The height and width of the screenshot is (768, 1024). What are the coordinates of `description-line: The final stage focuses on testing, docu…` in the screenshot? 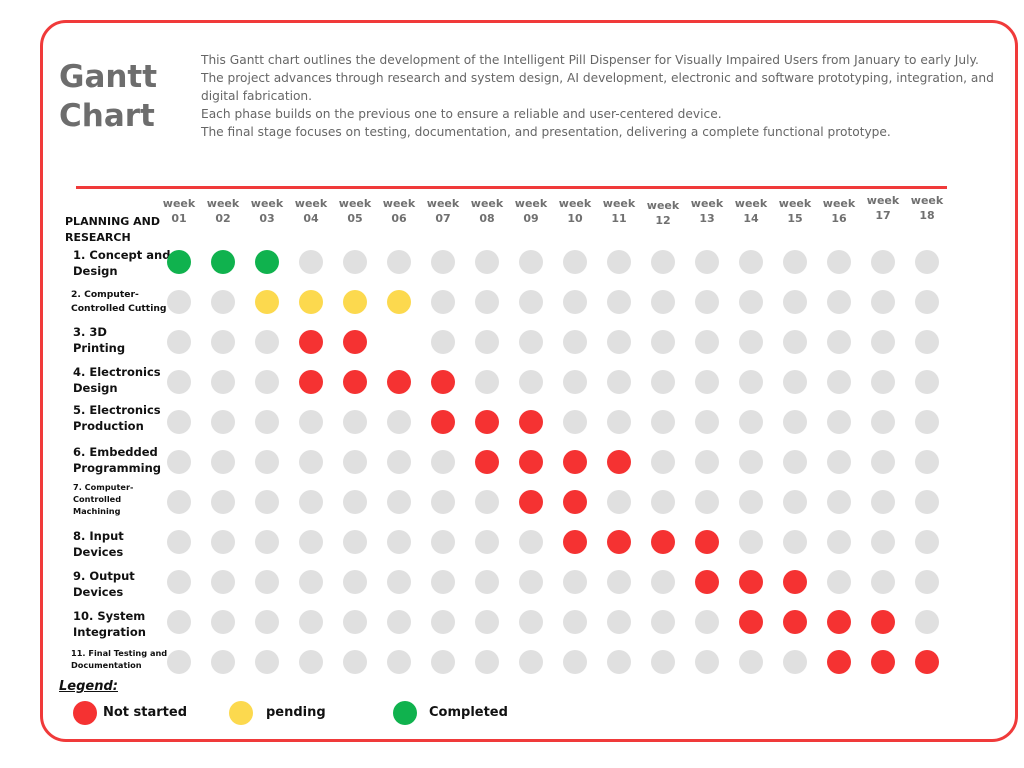 It's located at (546, 132).